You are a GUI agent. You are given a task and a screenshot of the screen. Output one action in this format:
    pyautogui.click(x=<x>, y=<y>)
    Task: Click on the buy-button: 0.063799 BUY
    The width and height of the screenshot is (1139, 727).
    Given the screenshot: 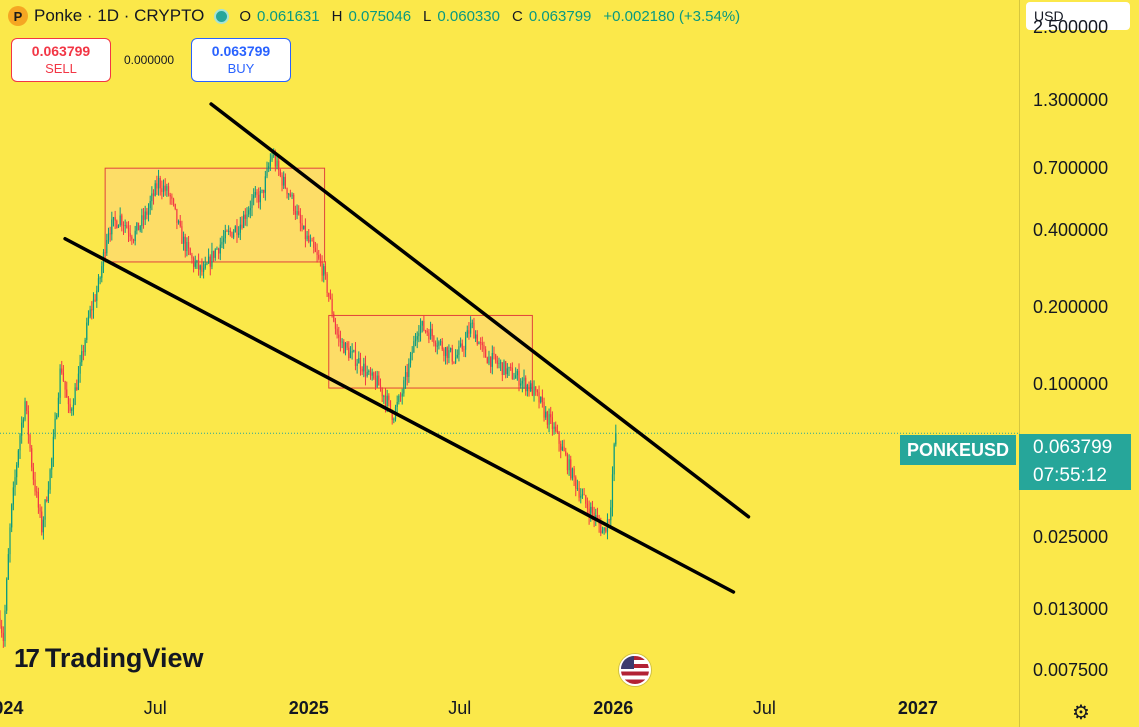 What is the action you would take?
    pyautogui.click(x=241, y=60)
    